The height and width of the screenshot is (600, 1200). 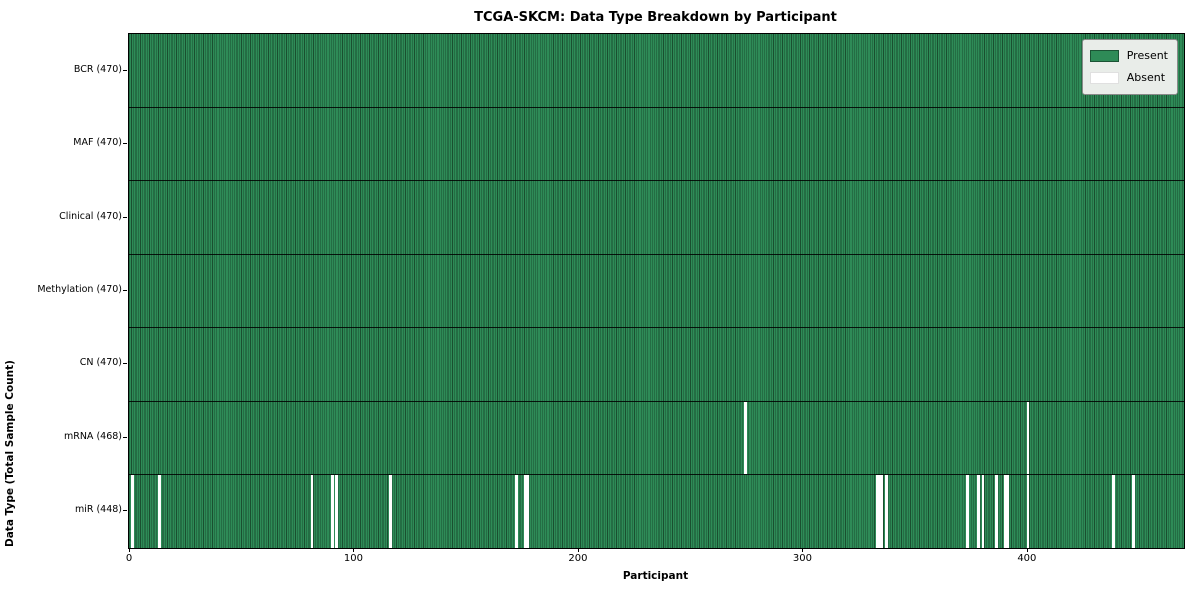 What do you see at coordinates (353, 558) in the screenshot?
I see `x-tick-label: 100` at bounding box center [353, 558].